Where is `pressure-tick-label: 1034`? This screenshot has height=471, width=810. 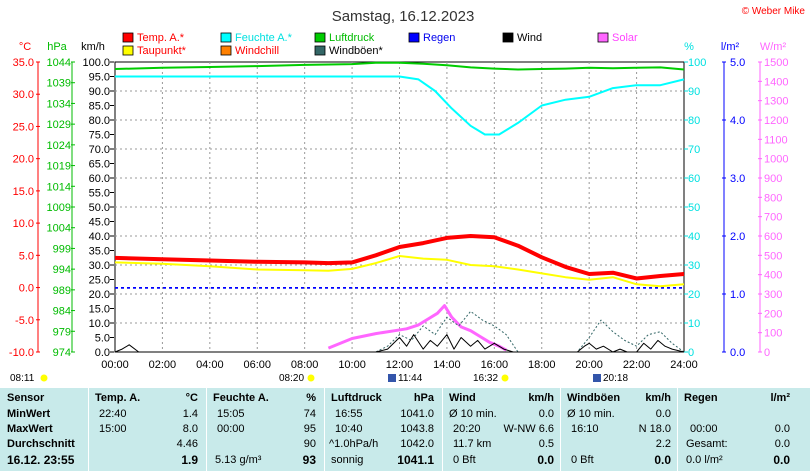
pressure-tick-label: 1034 is located at coordinates (59, 104).